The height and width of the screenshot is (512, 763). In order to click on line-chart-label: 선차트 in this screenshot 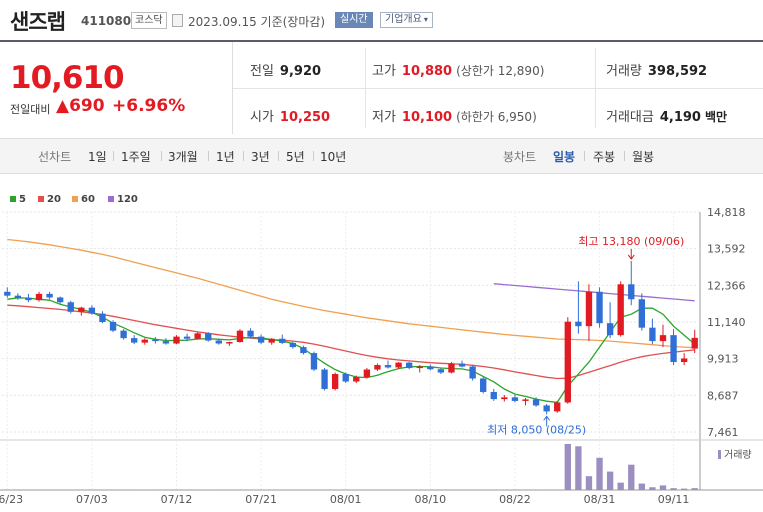, I will do `click(55, 157)`.